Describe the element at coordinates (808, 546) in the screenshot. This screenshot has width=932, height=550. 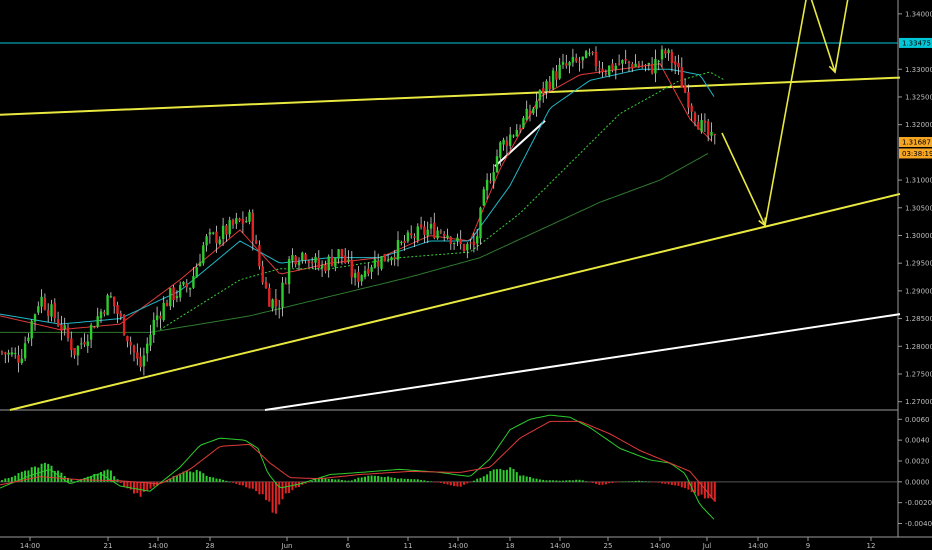
I see `time-tick-label: 9` at that location.